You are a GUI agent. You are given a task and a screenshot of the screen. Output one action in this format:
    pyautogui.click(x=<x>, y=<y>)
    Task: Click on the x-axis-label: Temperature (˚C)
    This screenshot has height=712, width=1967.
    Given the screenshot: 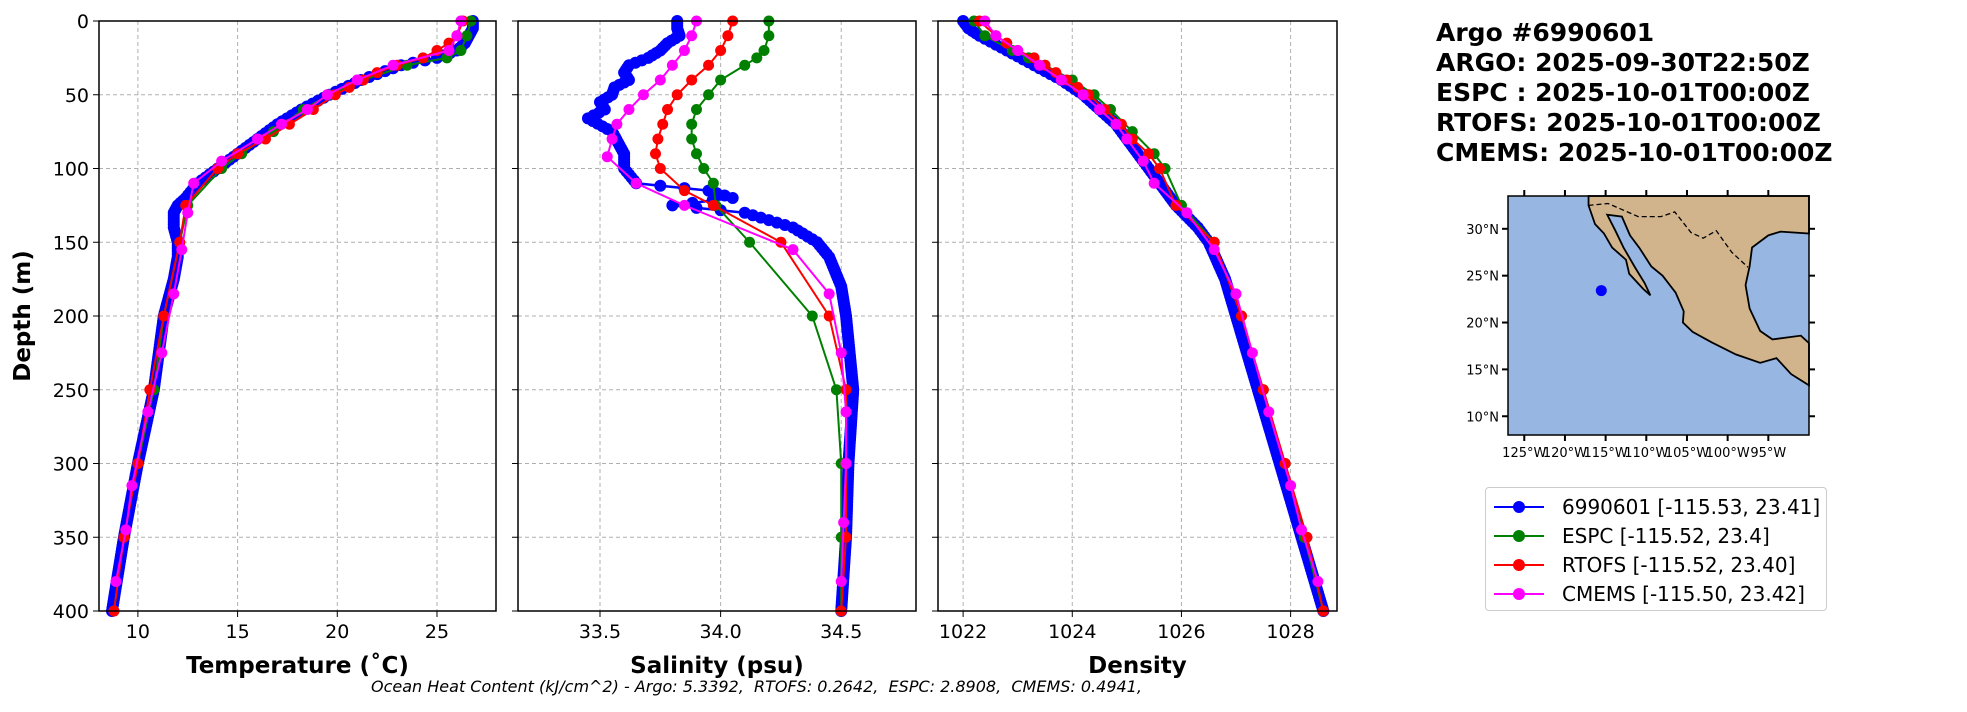 What is the action you would take?
    pyautogui.click(x=297, y=665)
    